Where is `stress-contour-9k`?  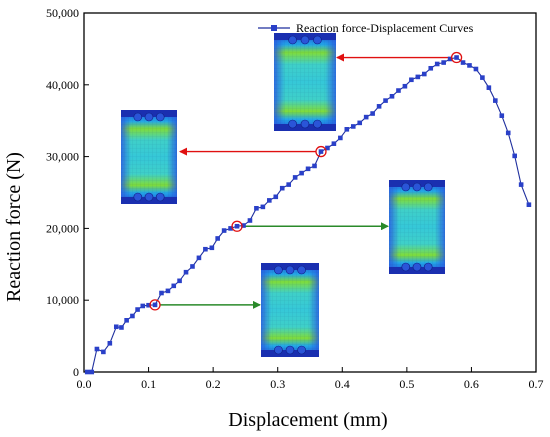 stress-contour-9k is located at coordinates (290, 310).